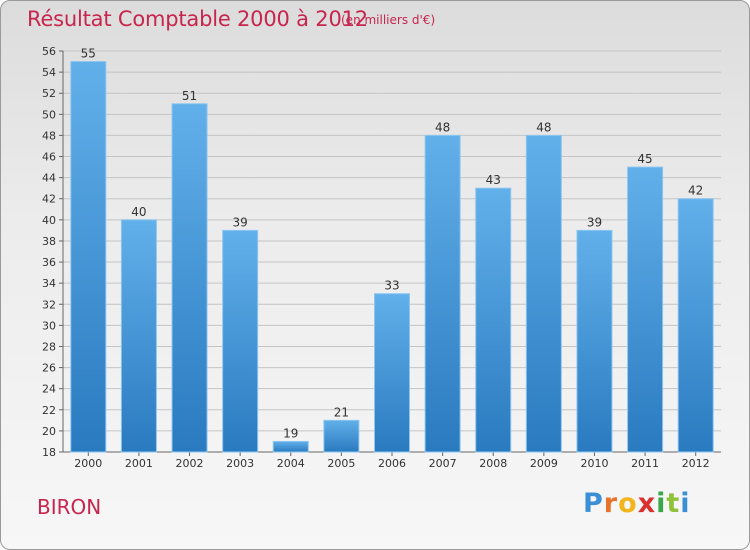  What do you see at coordinates (49, 72) in the screenshot?
I see `y-tick-label: 54` at bounding box center [49, 72].